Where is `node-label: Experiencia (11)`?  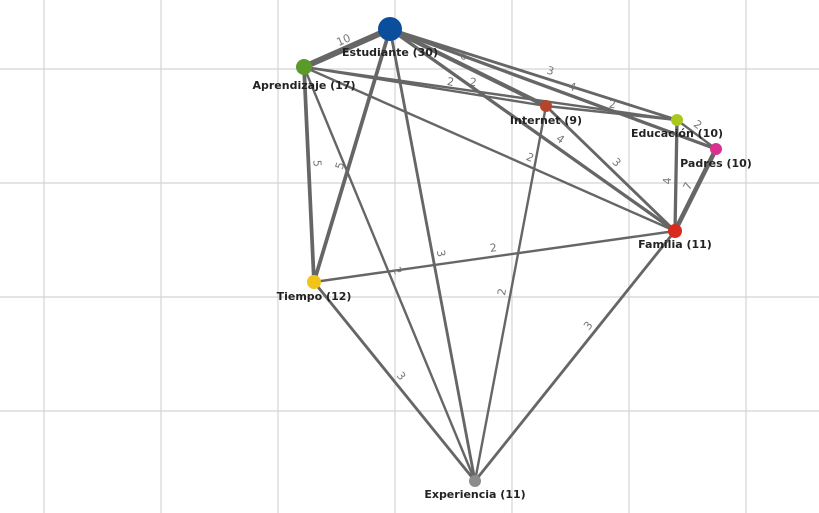 node-label: Experiencia (11) is located at coordinates (474, 494).